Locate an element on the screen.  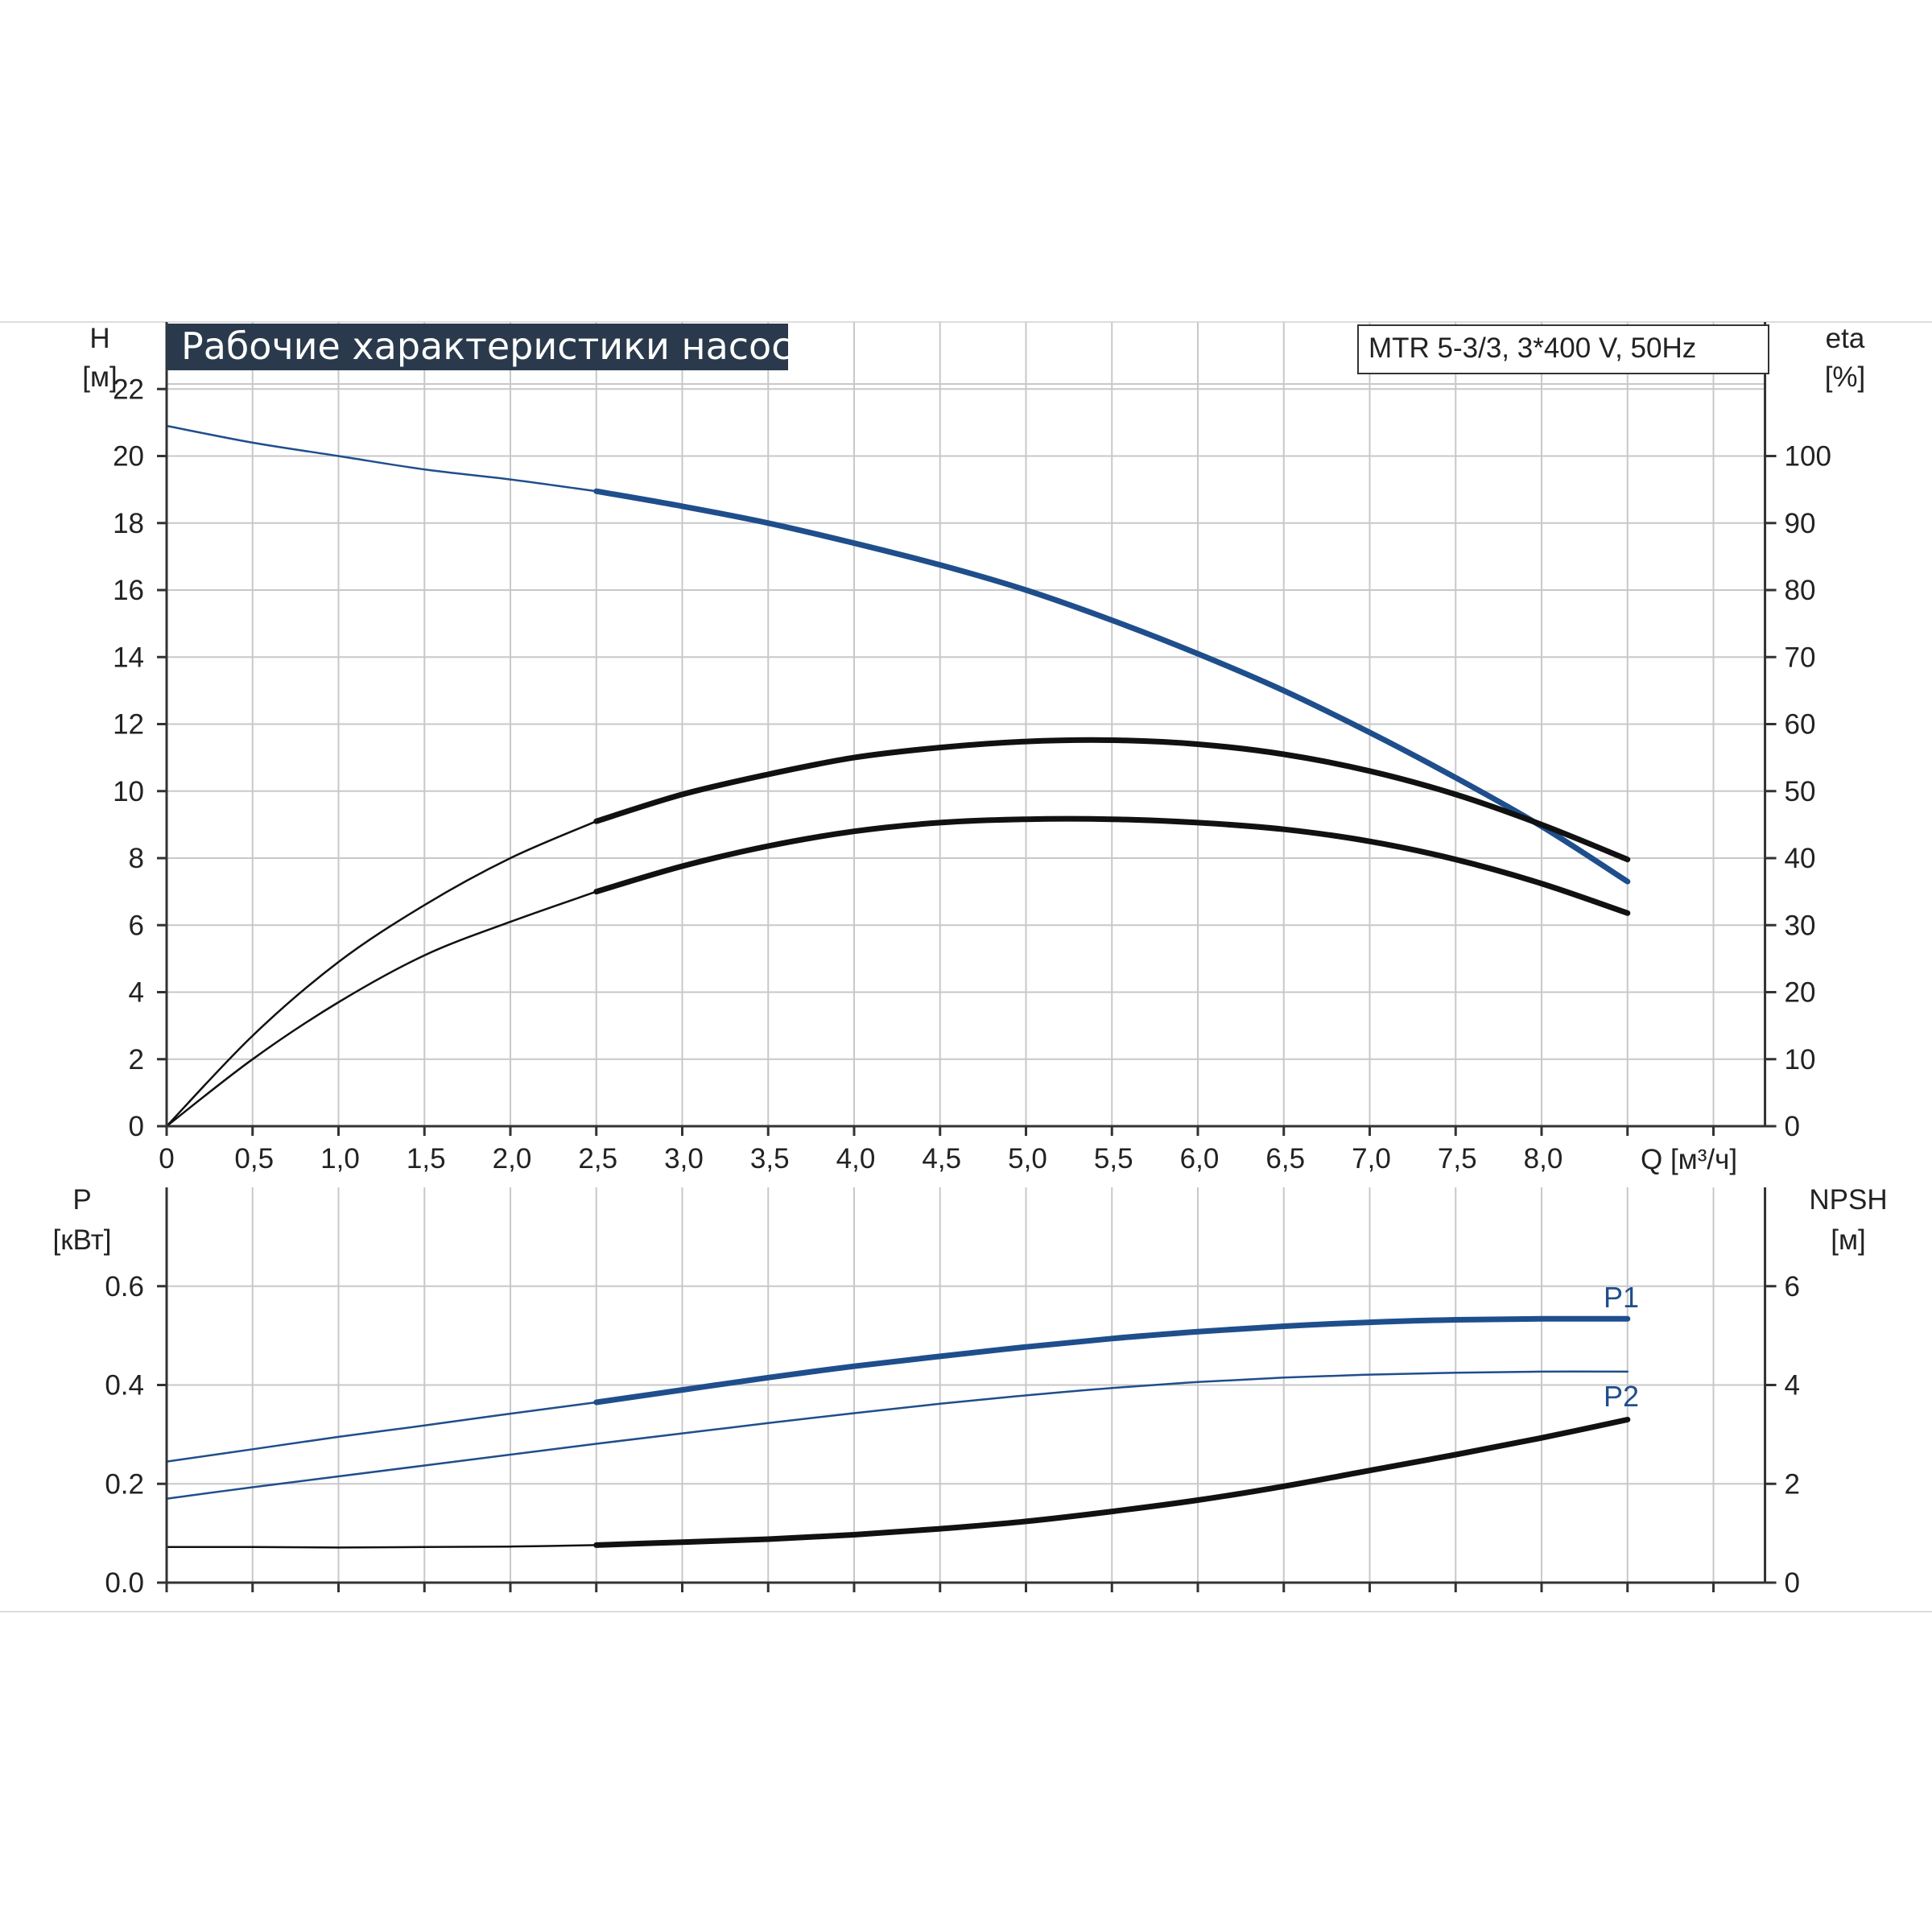
y-right-tick-label: 50 is located at coordinates (1800, 791).